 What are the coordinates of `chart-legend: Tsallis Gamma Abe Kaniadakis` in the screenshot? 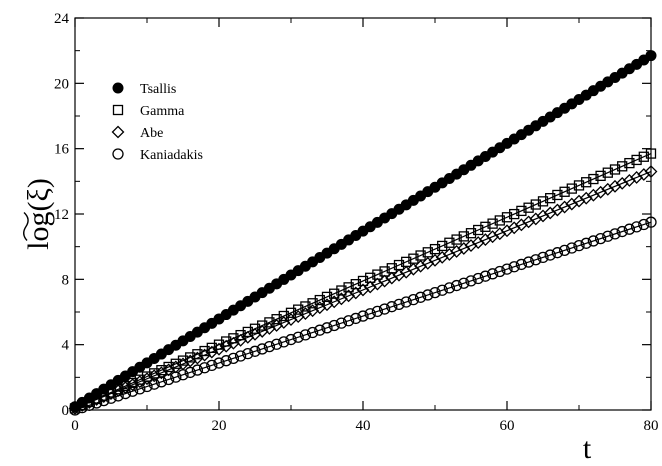 It's located at (157, 122).